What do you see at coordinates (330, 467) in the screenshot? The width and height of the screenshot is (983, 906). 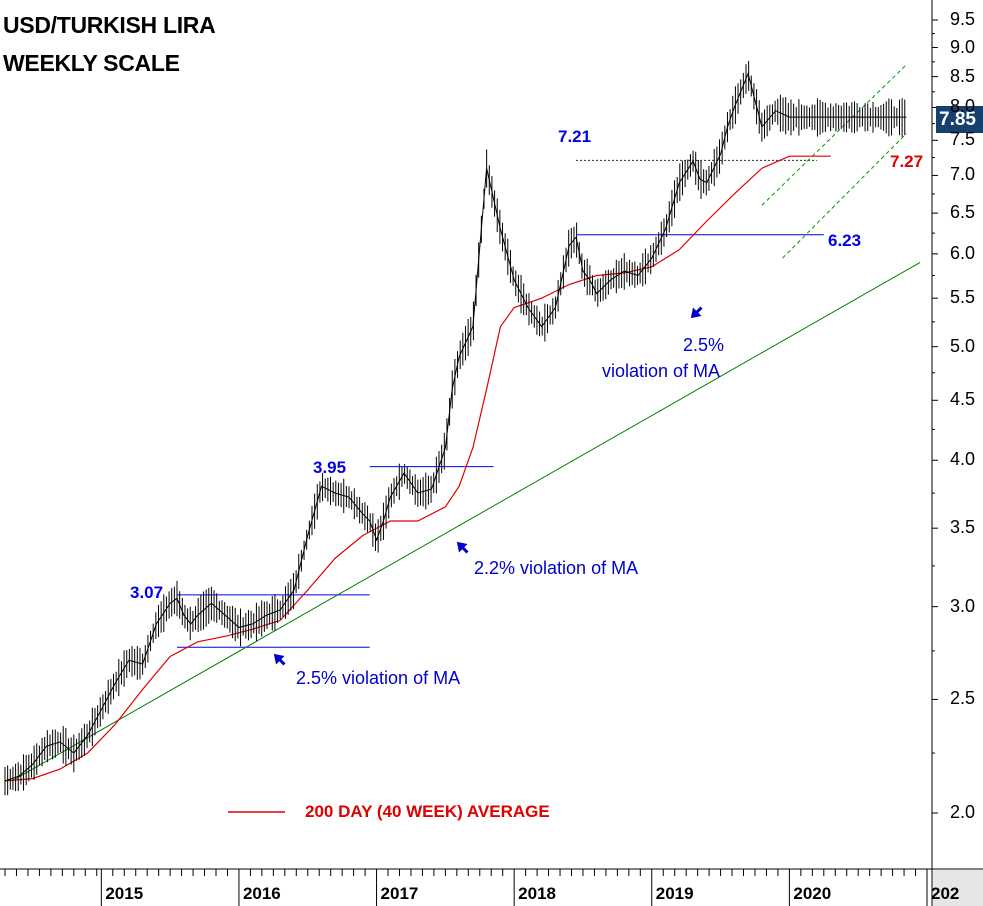 I see `annotation-3-95: 3.95` at bounding box center [330, 467].